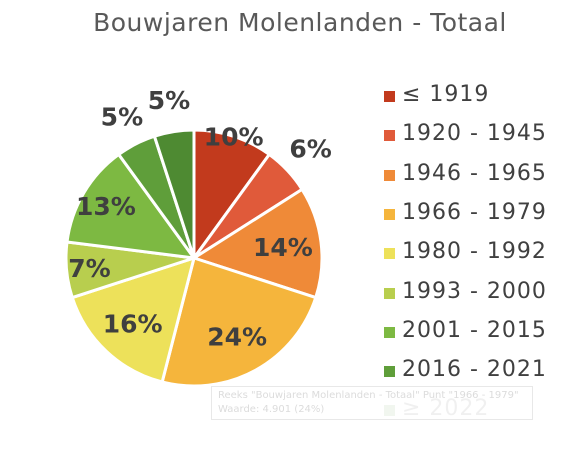 The image size is (562, 452). I want to click on data-label-1946-1965: 14%, so click(283, 247).